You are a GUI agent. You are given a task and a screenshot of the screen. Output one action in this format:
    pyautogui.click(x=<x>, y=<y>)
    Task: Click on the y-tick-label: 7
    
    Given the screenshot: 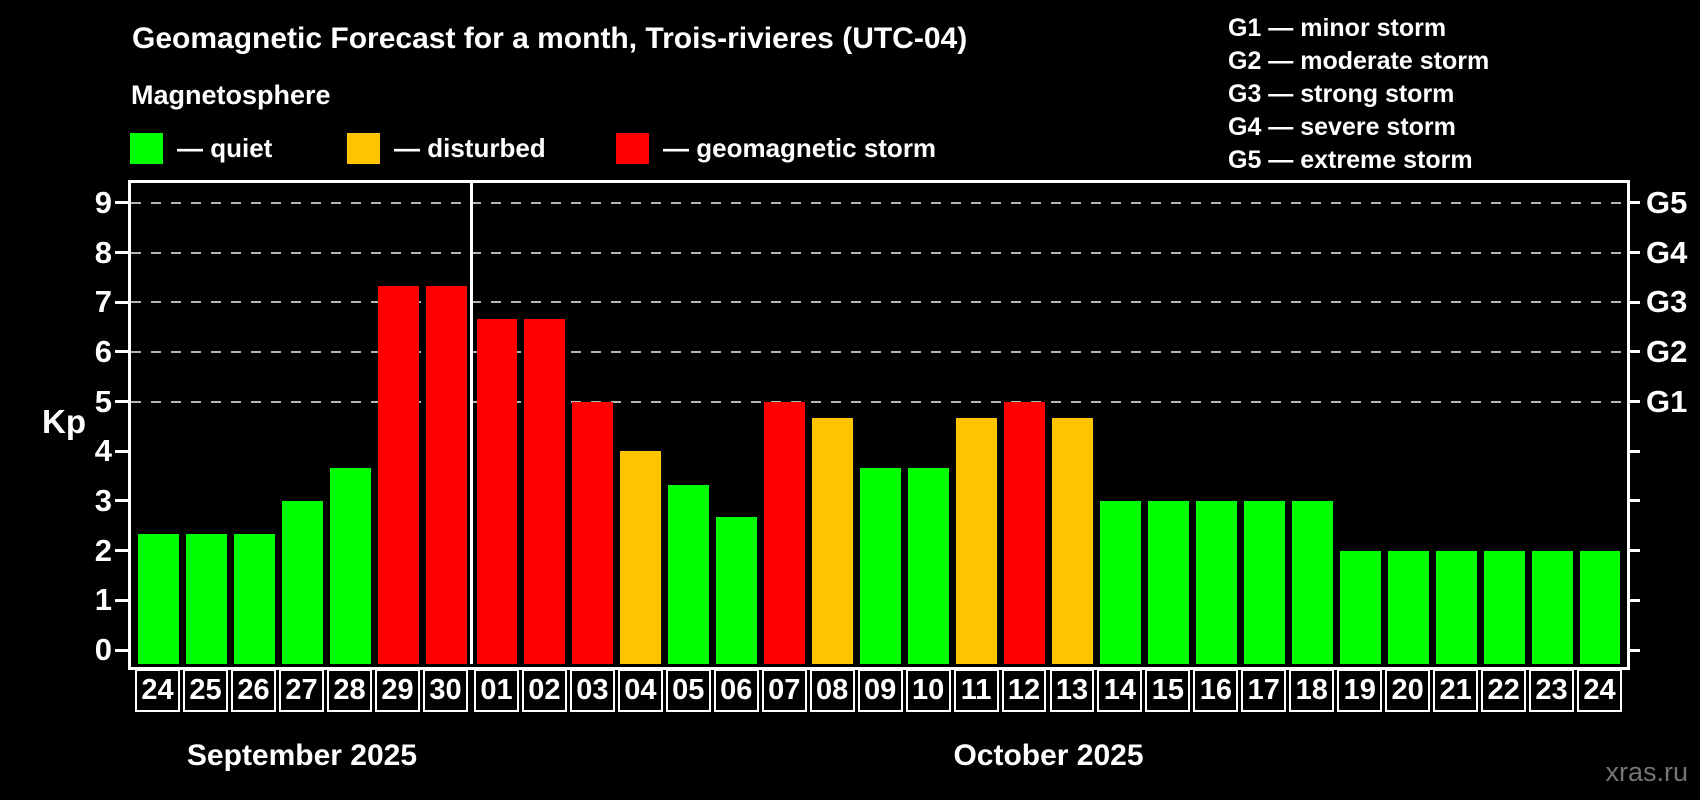 What is the action you would take?
    pyautogui.click(x=103, y=302)
    